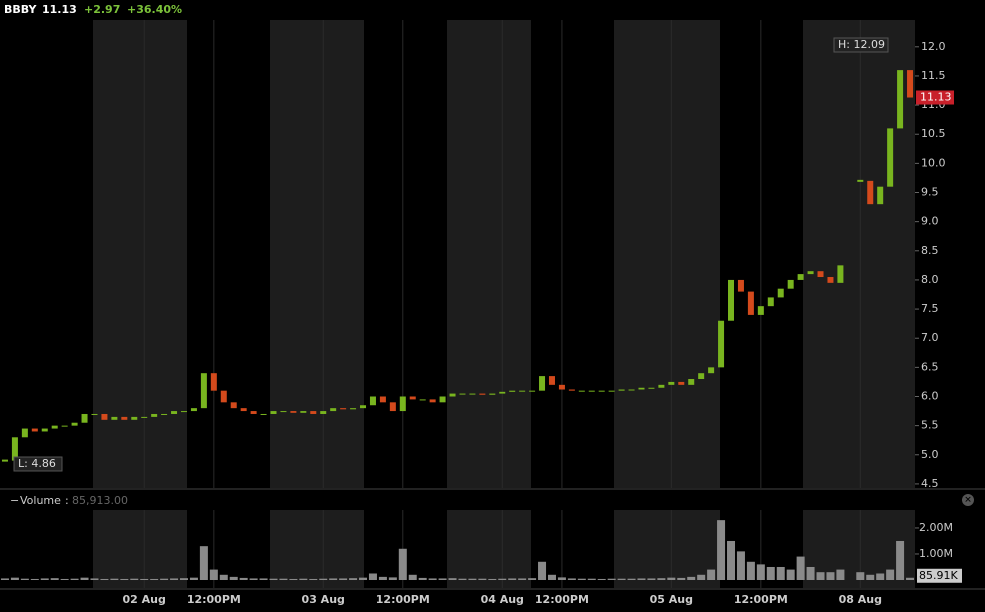  Describe the element at coordinates (930, 308) in the screenshot. I see `y-tick-label: 7.5` at that location.